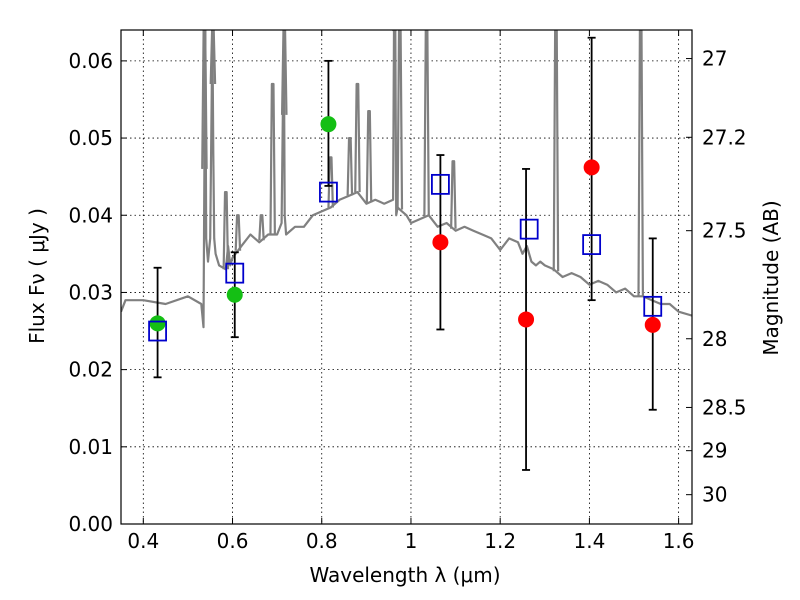 The width and height of the screenshot is (800, 600). Describe the element at coordinates (714, 451) in the screenshot. I see `right-tick-label: 29` at that location.